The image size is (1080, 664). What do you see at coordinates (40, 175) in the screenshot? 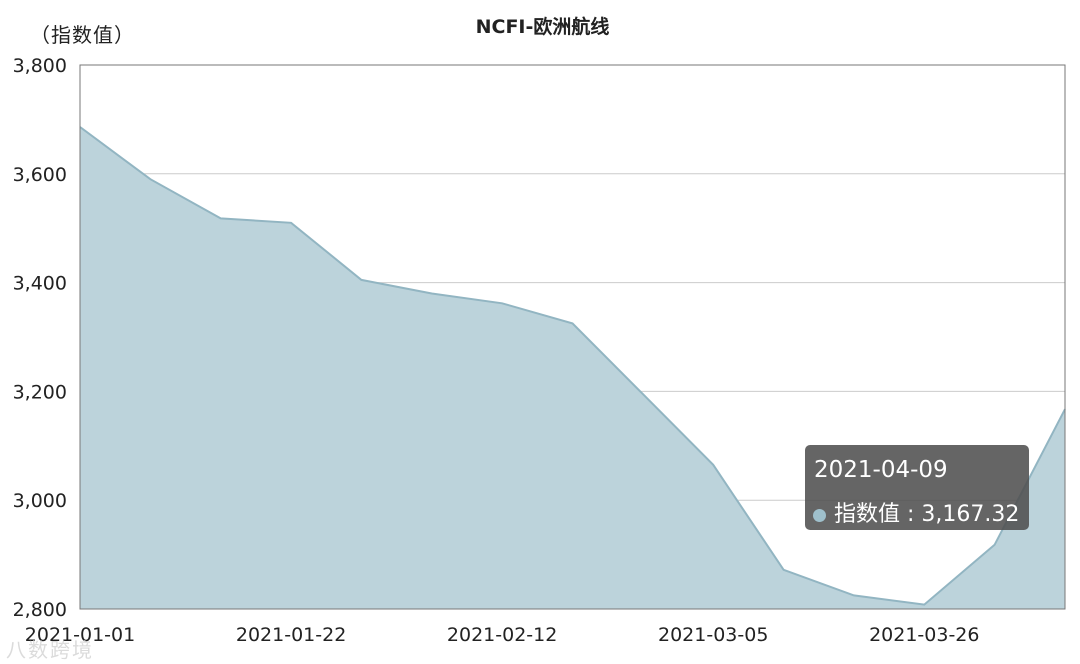
I see `y-tick-label: 3,600` at bounding box center [40, 175].